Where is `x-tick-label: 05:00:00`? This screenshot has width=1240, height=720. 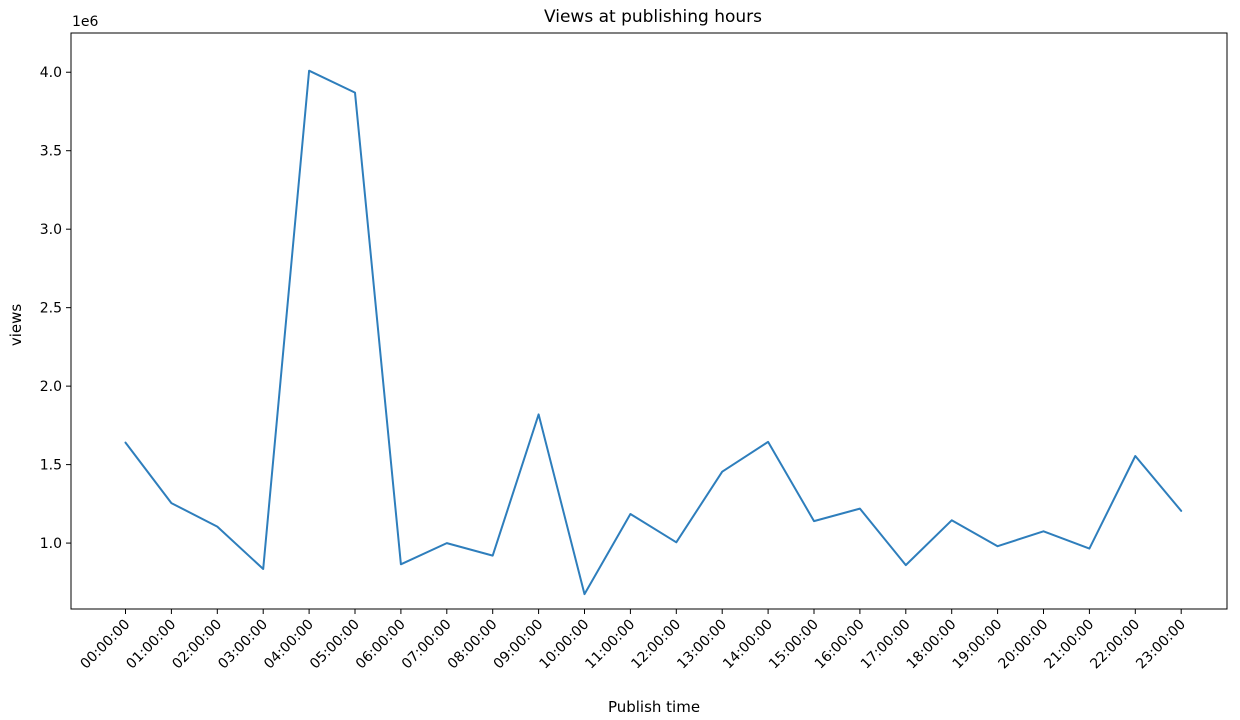
x-tick-label: 05:00:00 is located at coordinates (335, 645).